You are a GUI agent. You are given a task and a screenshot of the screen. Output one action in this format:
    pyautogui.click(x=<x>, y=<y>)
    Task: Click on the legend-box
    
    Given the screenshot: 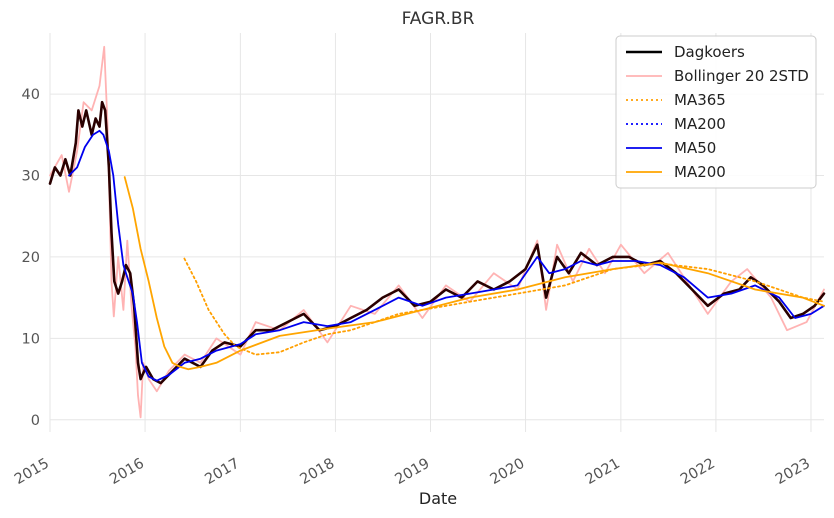 What is the action you would take?
    pyautogui.click(x=716, y=112)
    